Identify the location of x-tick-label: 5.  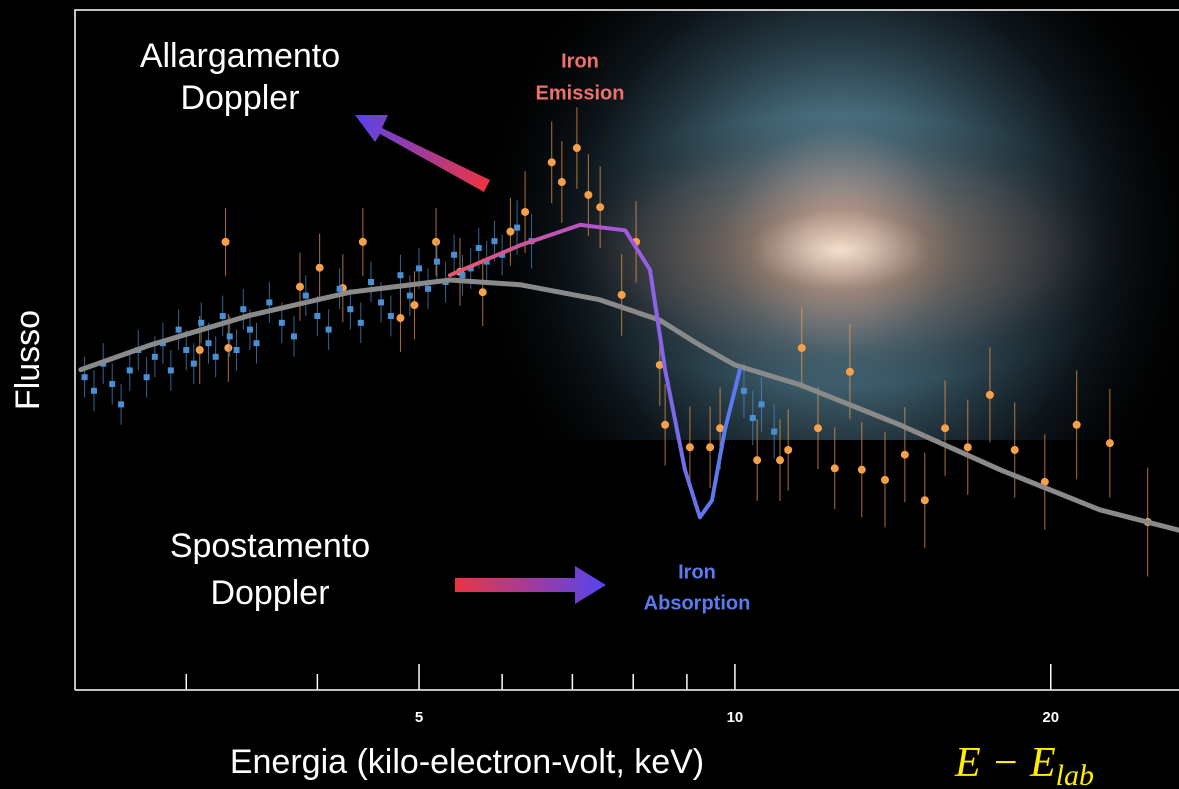
(419, 717).